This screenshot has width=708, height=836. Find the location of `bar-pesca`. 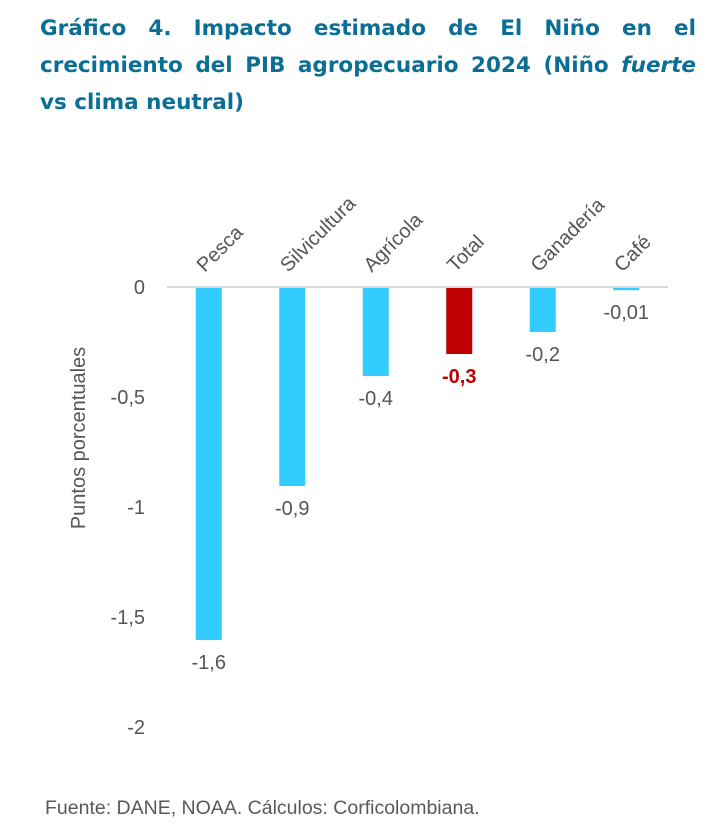

bar-pesca is located at coordinates (208, 464).